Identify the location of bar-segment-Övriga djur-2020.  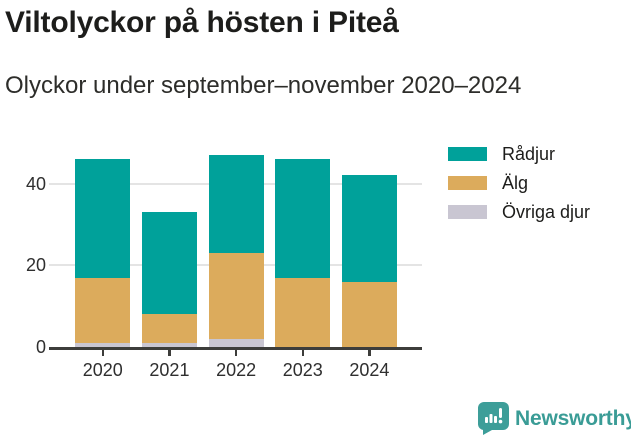
(103, 344).